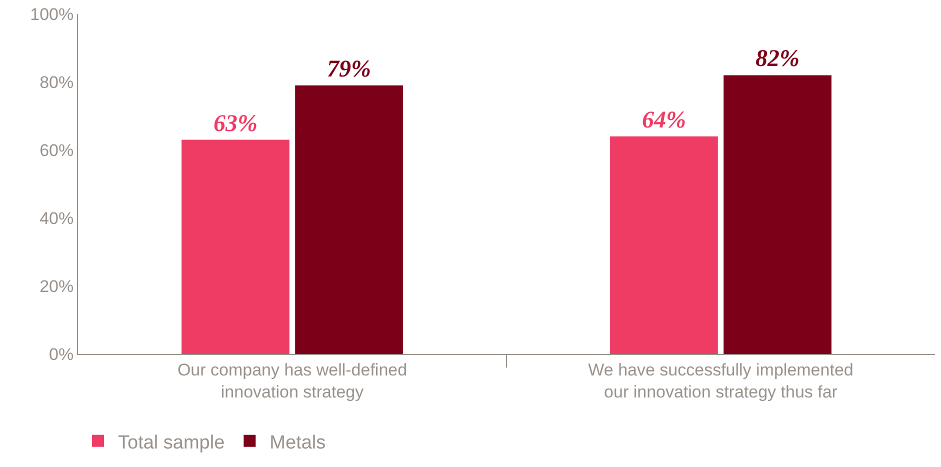  Describe the element at coordinates (298, 443) in the screenshot. I see `legend-label: Metals` at that location.